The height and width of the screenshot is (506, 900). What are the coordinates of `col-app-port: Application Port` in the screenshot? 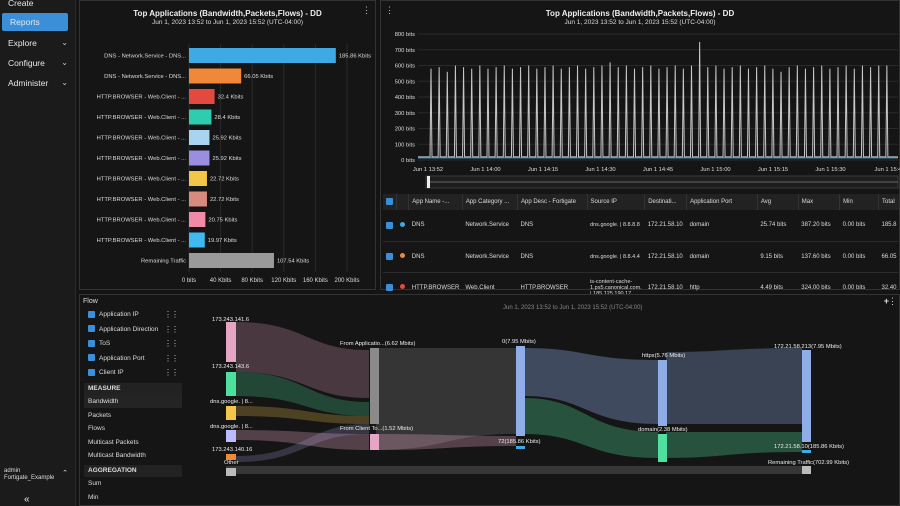 It's located at (722, 202).